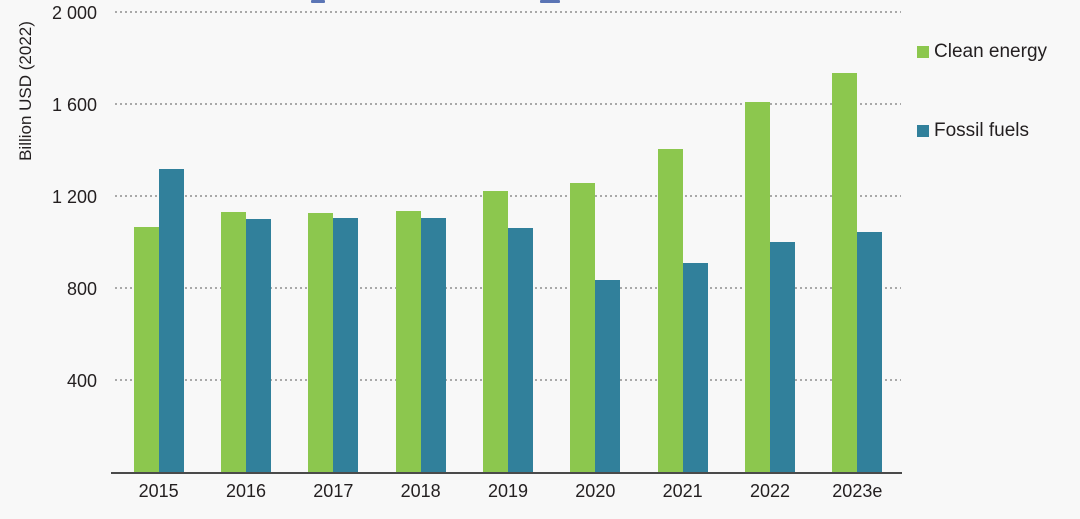  Describe the element at coordinates (81, 381) in the screenshot. I see `y-tick-label-400: 400` at that location.